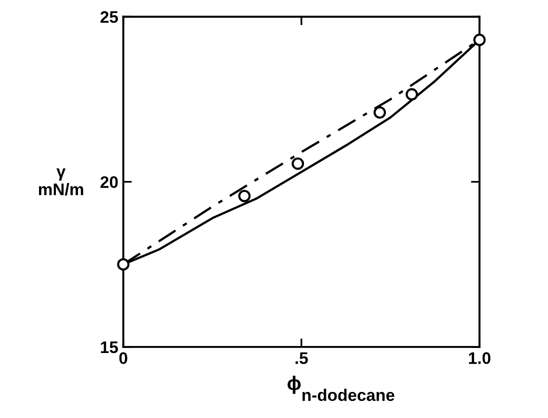  Describe the element at coordinates (123, 358) in the screenshot. I see `x-tick-label: 0` at that location.